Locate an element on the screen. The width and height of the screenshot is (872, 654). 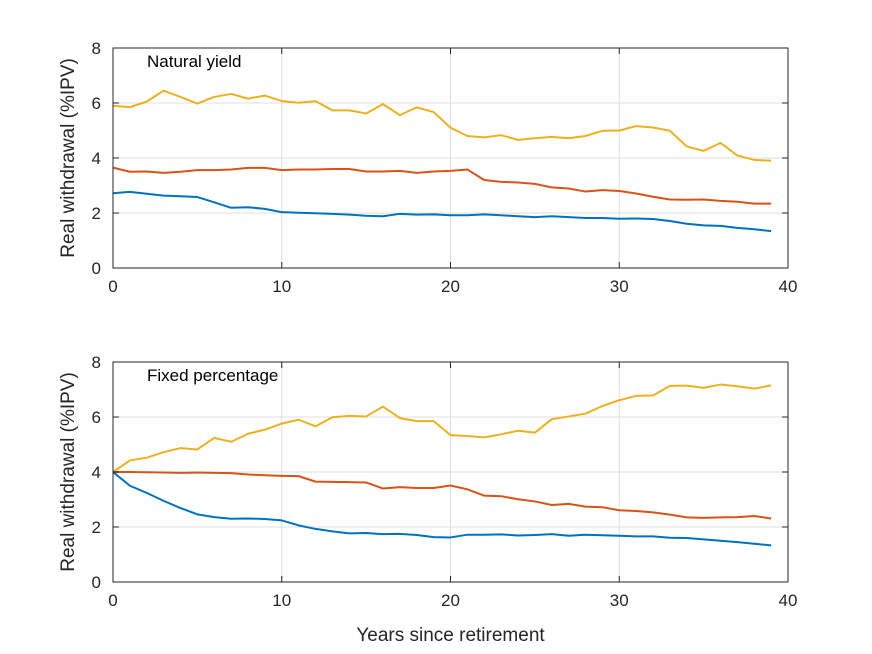
panel-title: Natural yield is located at coordinates (194, 61).